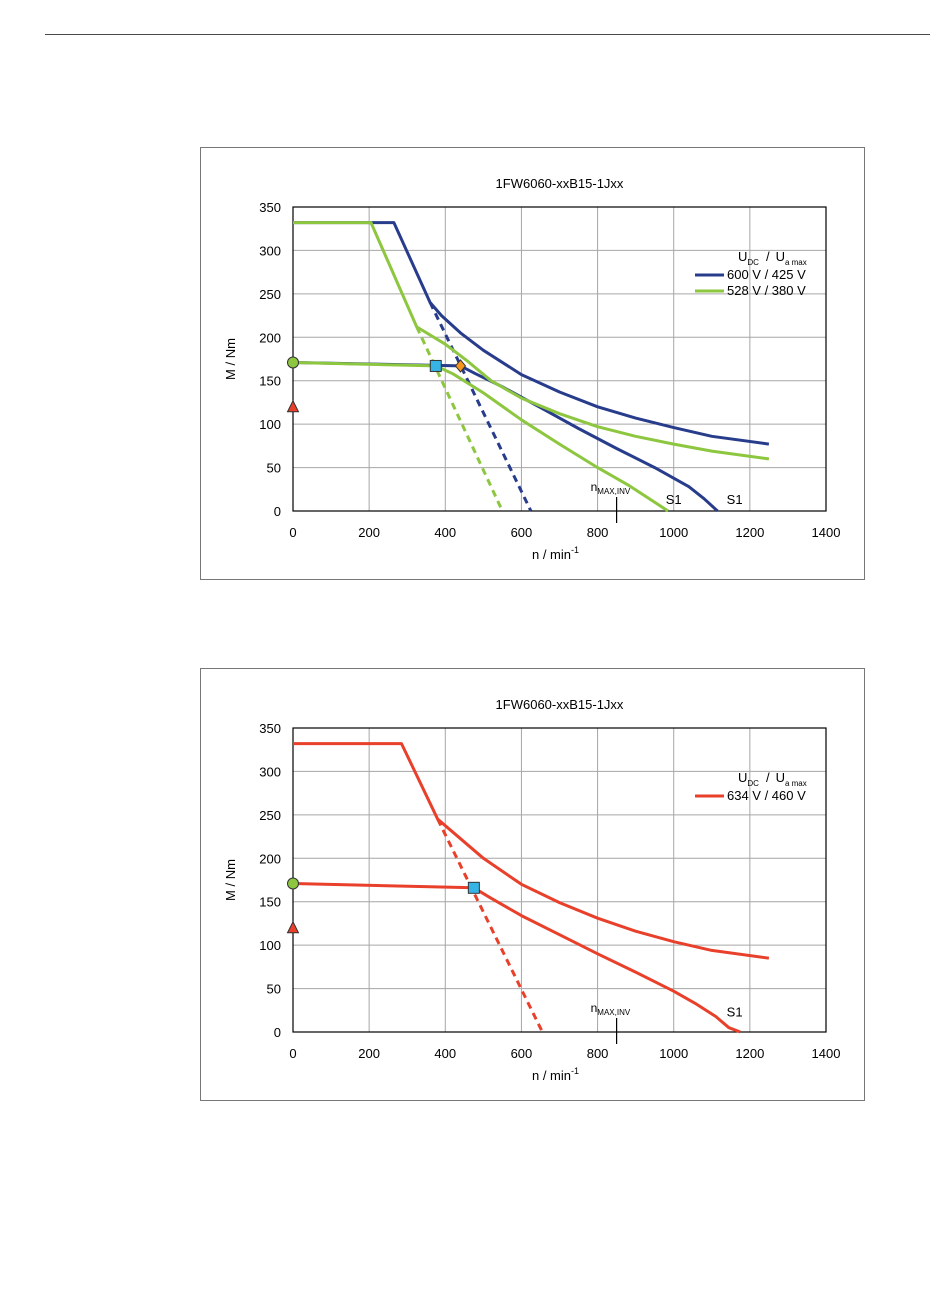 The image size is (950, 1301). Describe the element at coordinates (766, 795) in the screenshot. I see `legend-entry-label: 634 V / 460 V` at that location.